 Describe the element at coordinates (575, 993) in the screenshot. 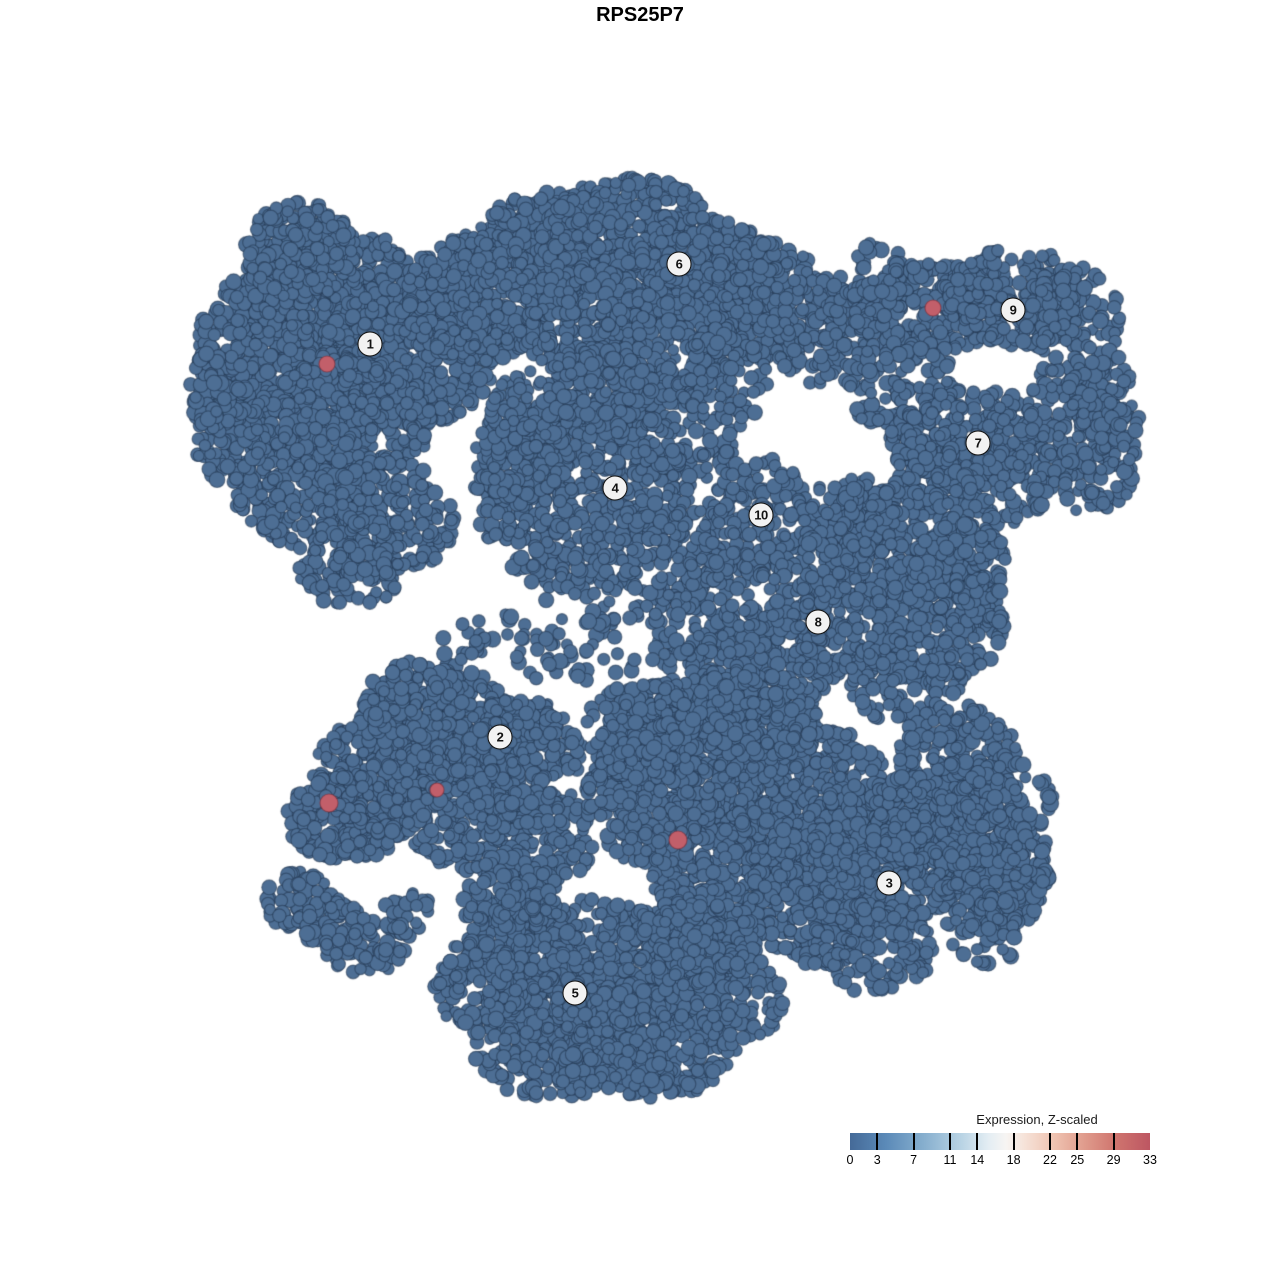

I see `cluster-label-5: 5` at that location.